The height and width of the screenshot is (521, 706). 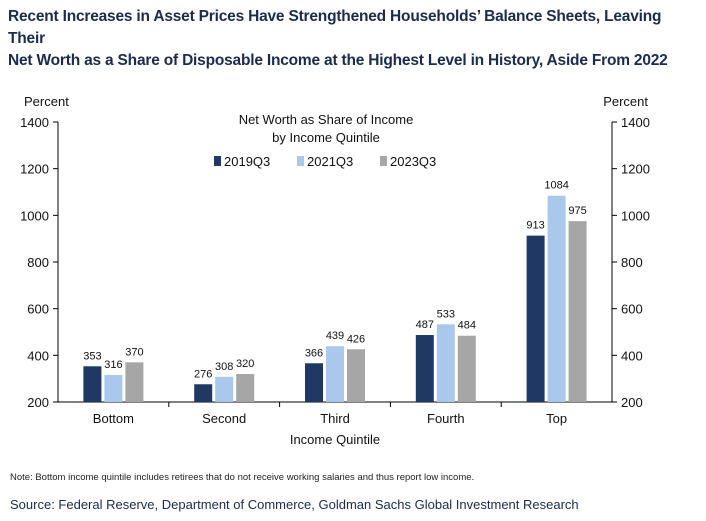 I want to click on bar-value-label: 484, so click(x=467, y=326).